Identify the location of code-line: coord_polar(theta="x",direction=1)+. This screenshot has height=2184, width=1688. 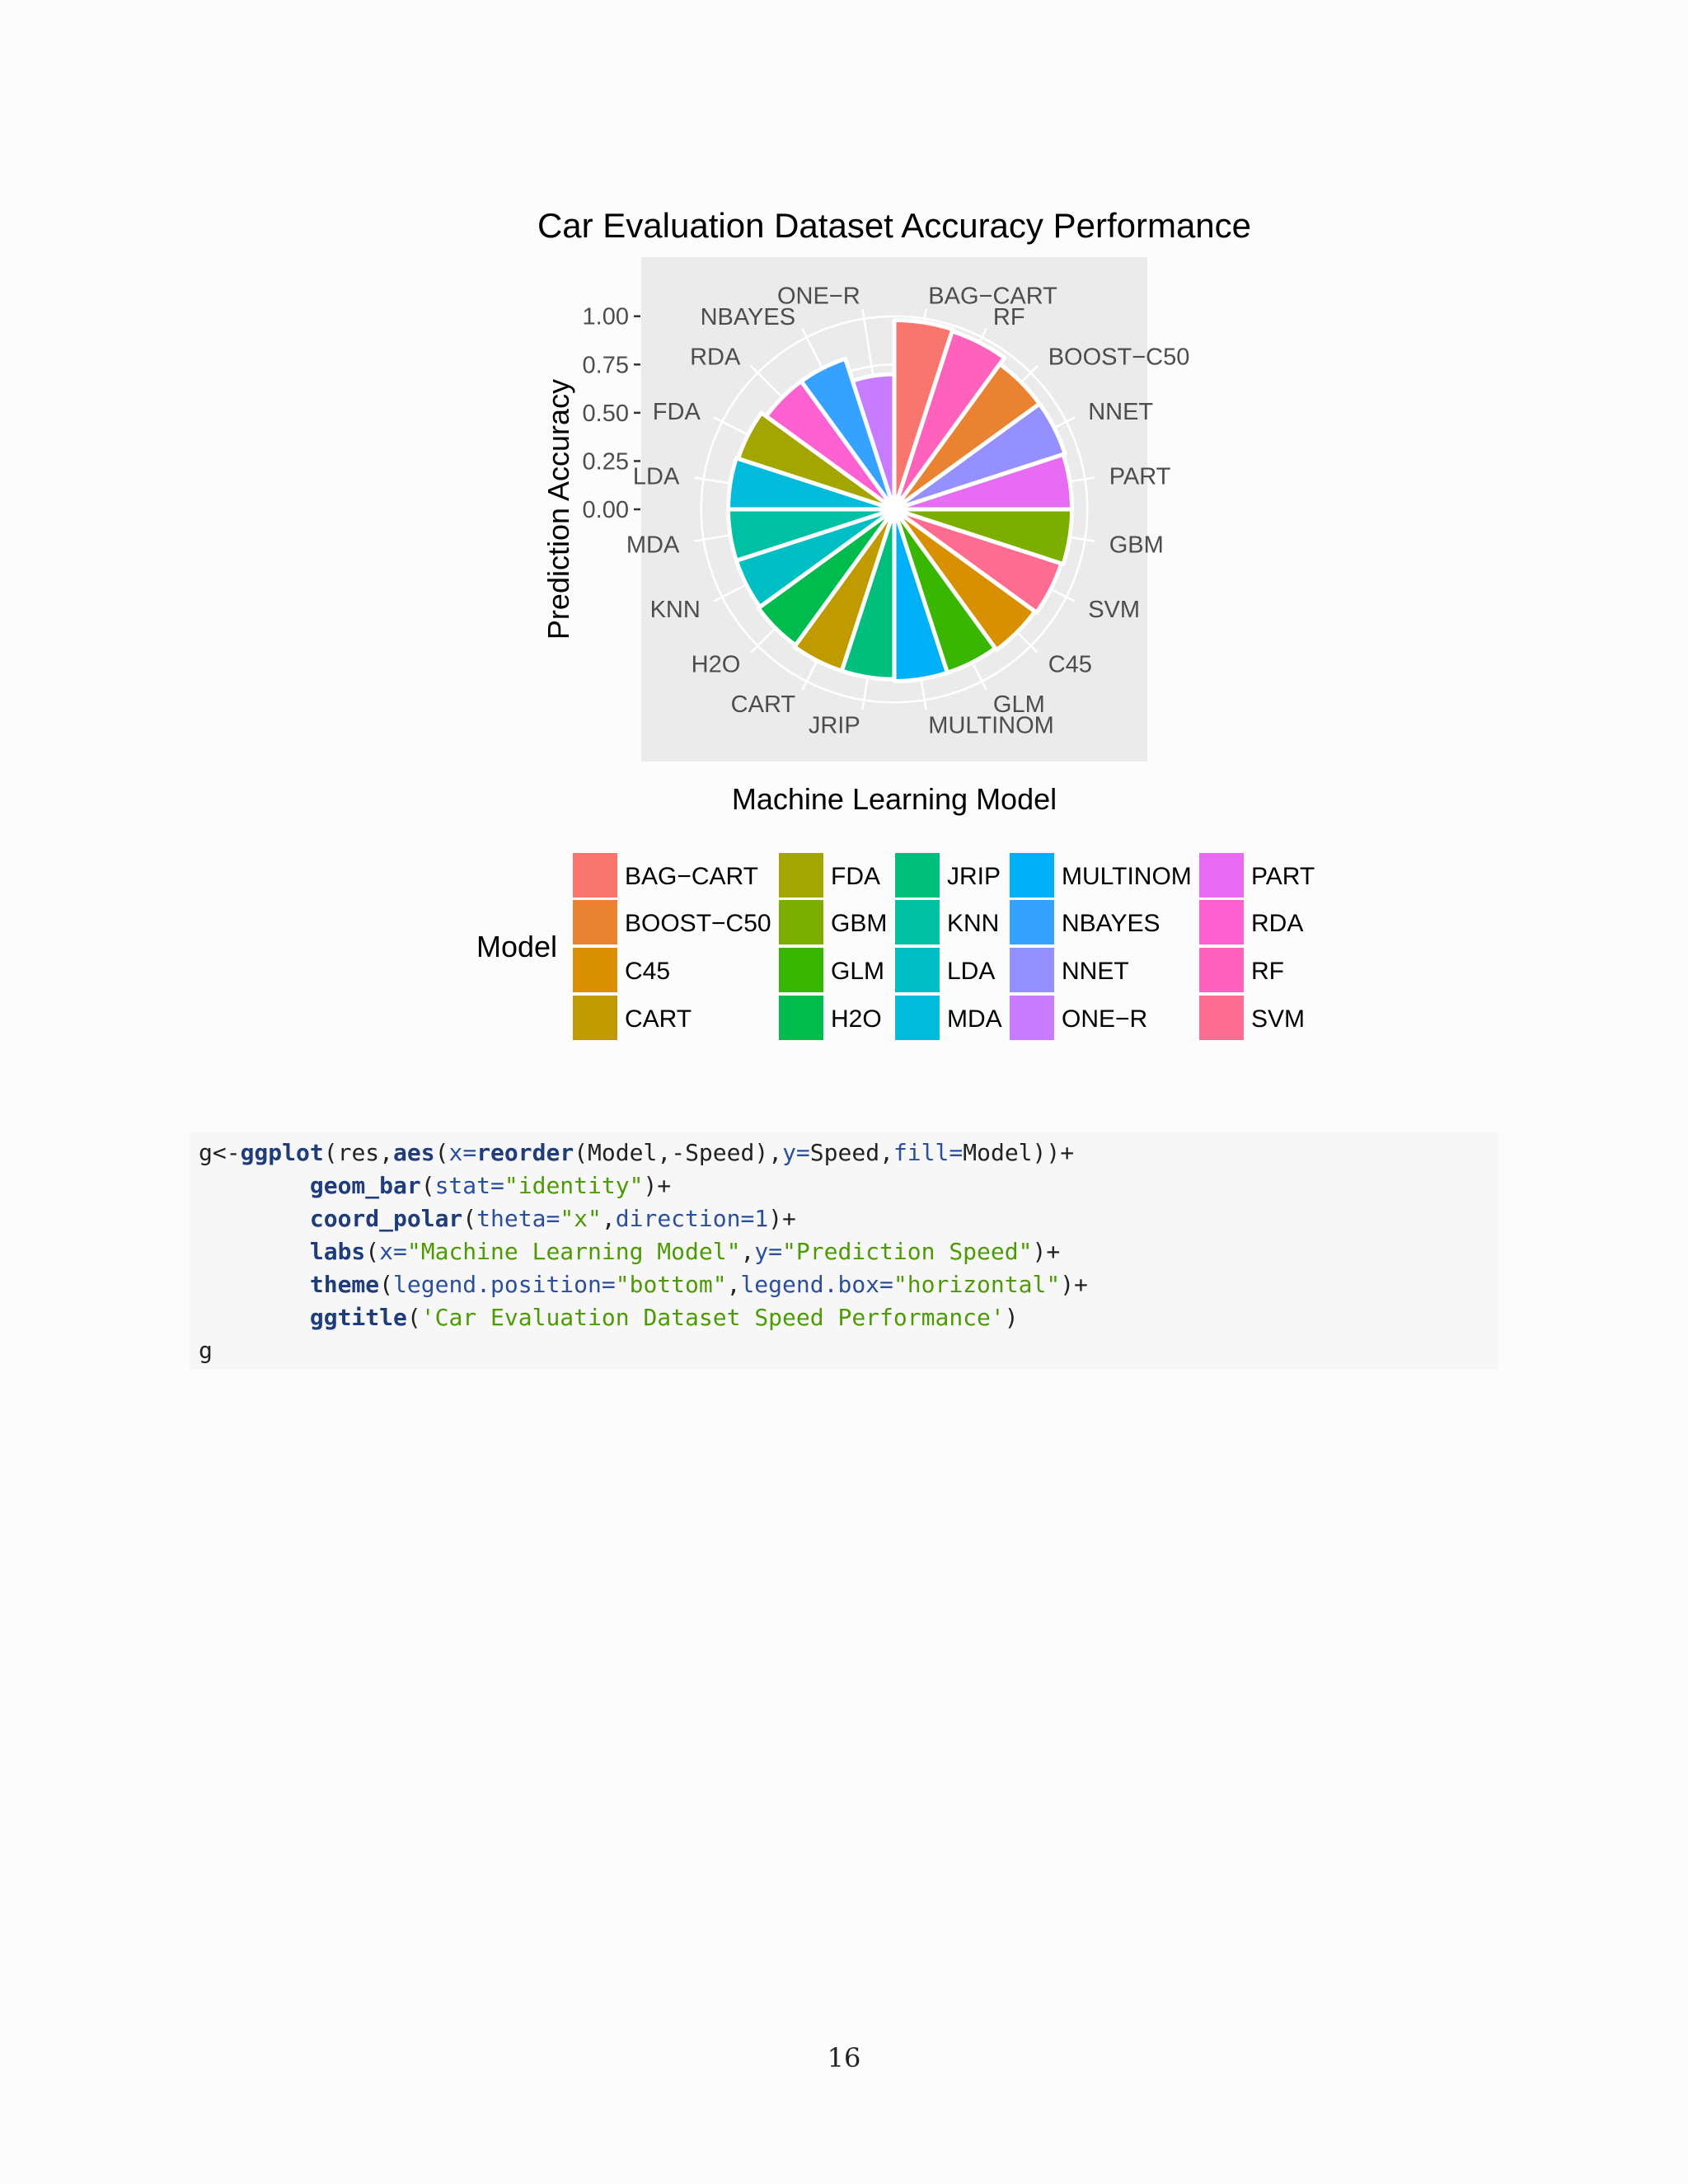
(552, 1218).